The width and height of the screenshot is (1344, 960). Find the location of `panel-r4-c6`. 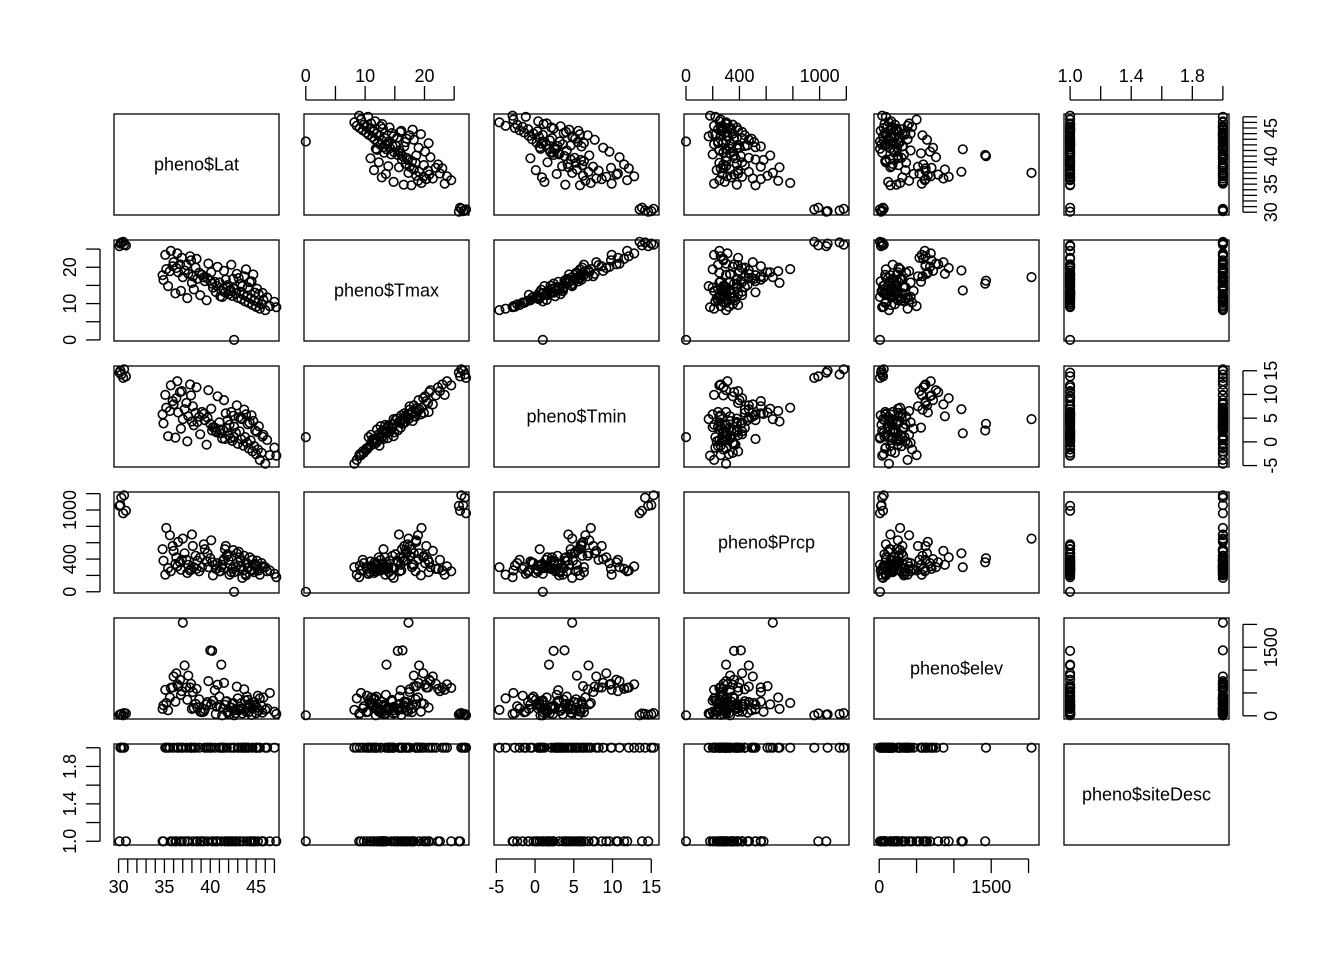

panel-r4-c6 is located at coordinates (1146, 543).